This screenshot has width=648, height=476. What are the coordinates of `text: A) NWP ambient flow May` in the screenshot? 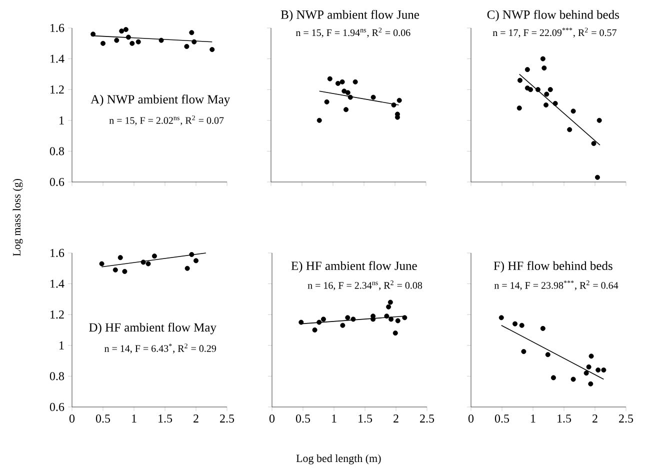 It's located at (160, 100).